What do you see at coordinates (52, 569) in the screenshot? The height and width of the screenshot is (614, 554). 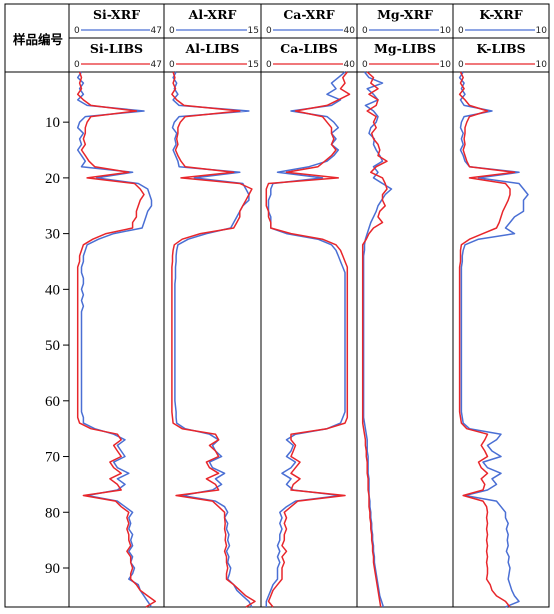 I see `y-tick-label: 90` at bounding box center [52, 569].